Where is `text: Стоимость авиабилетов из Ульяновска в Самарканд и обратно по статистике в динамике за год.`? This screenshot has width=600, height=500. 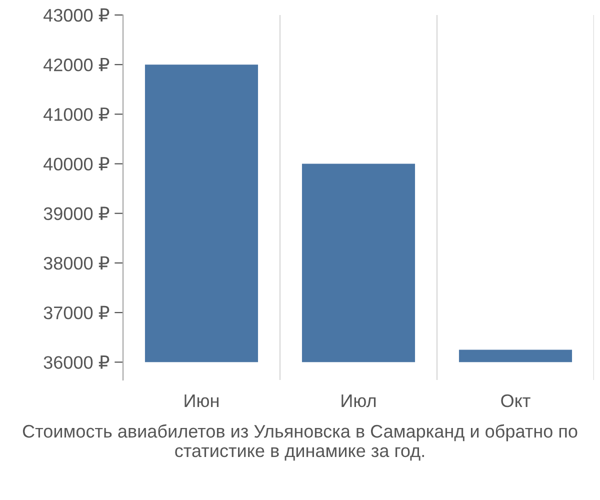 text: Стоимость авиабилетов из Ульяновска в Самарканд и обратно по статистике в динамике за год. is located at coordinates (300, 442).